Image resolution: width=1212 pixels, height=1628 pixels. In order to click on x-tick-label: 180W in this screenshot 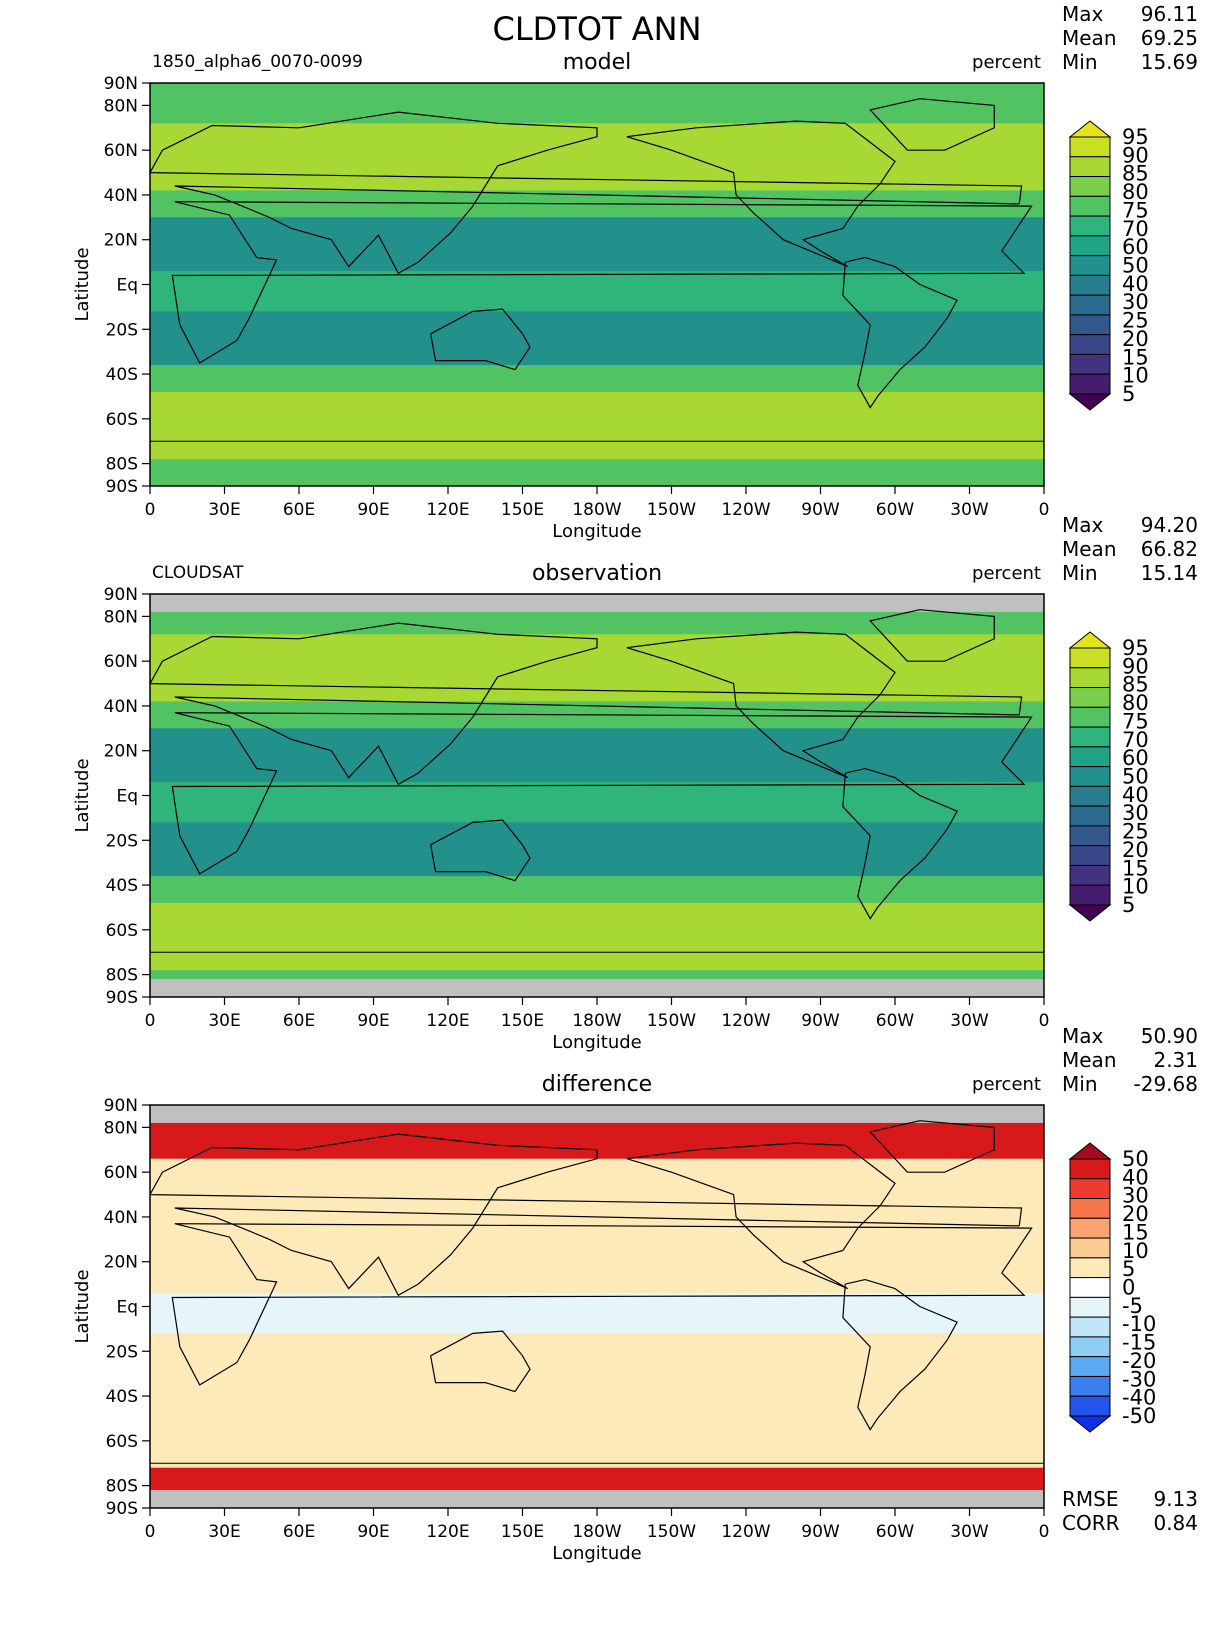, I will do `click(596, 510)`.